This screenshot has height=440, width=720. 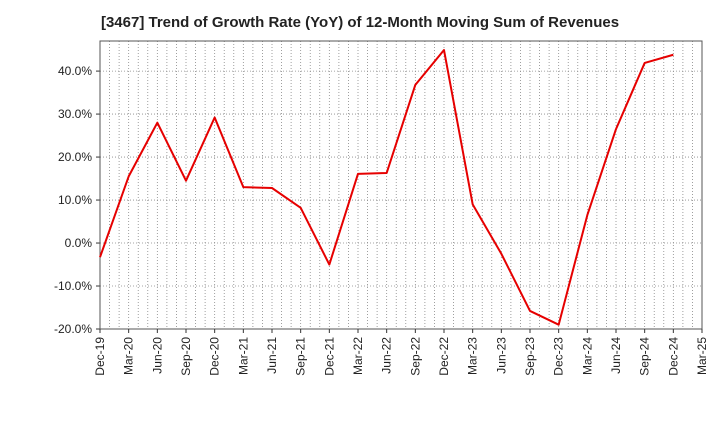 What do you see at coordinates (215, 356) in the screenshot?
I see `x-tick-label: Dec-20` at bounding box center [215, 356].